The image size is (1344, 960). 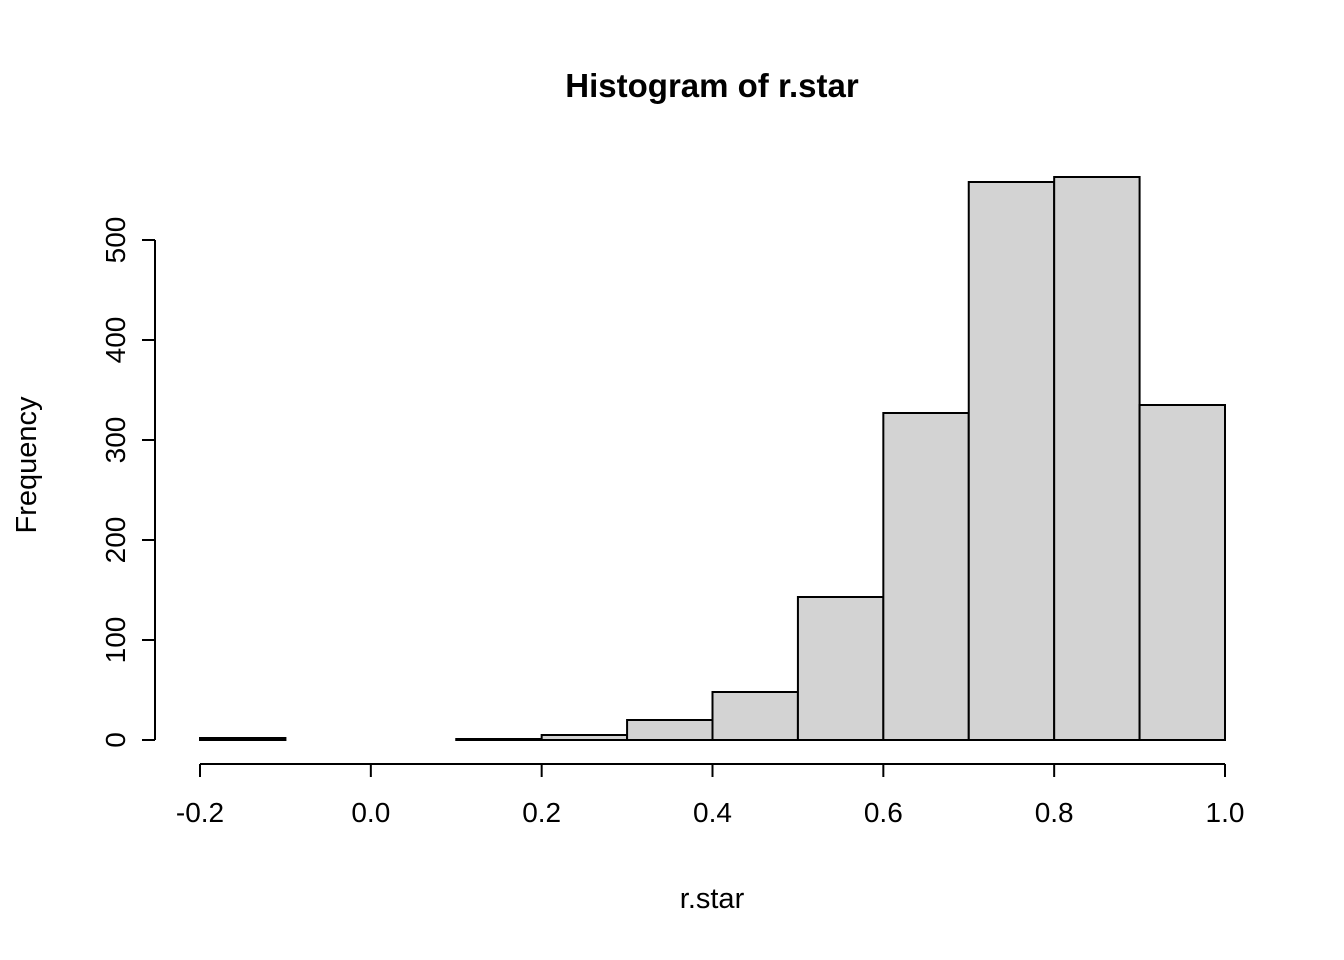 What do you see at coordinates (1054, 812) in the screenshot?
I see `x-tick-label: 0.8` at bounding box center [1054, 812].